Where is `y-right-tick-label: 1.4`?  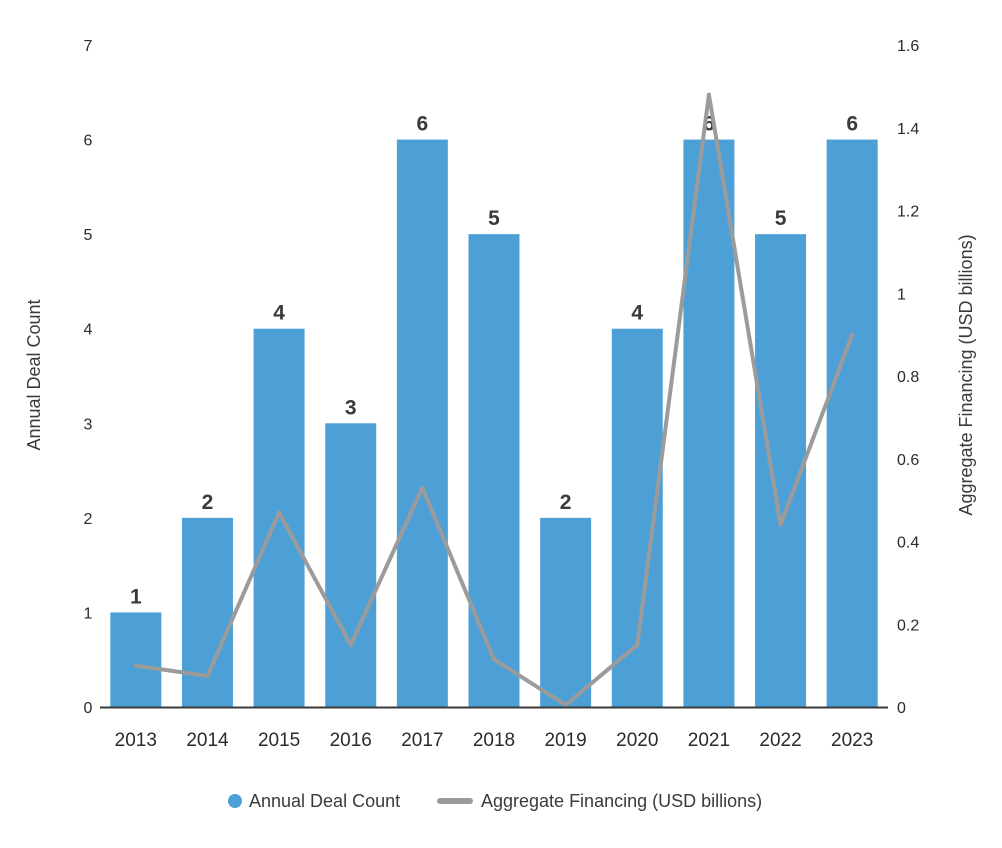 y-right-tick-label: 1.4 is located at coordinates (908, 129).